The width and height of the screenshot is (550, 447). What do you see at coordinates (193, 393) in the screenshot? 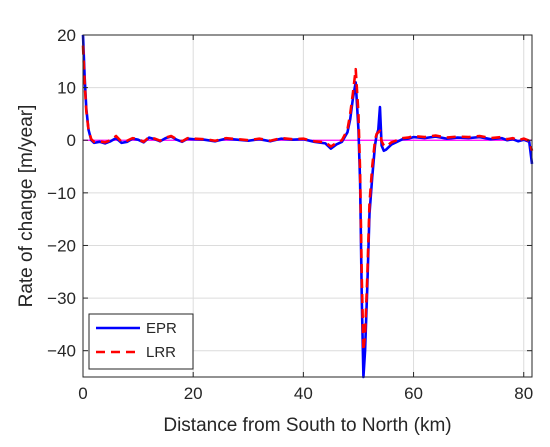
I see `x-tick-label: 20` at bounding box center [193, 393].